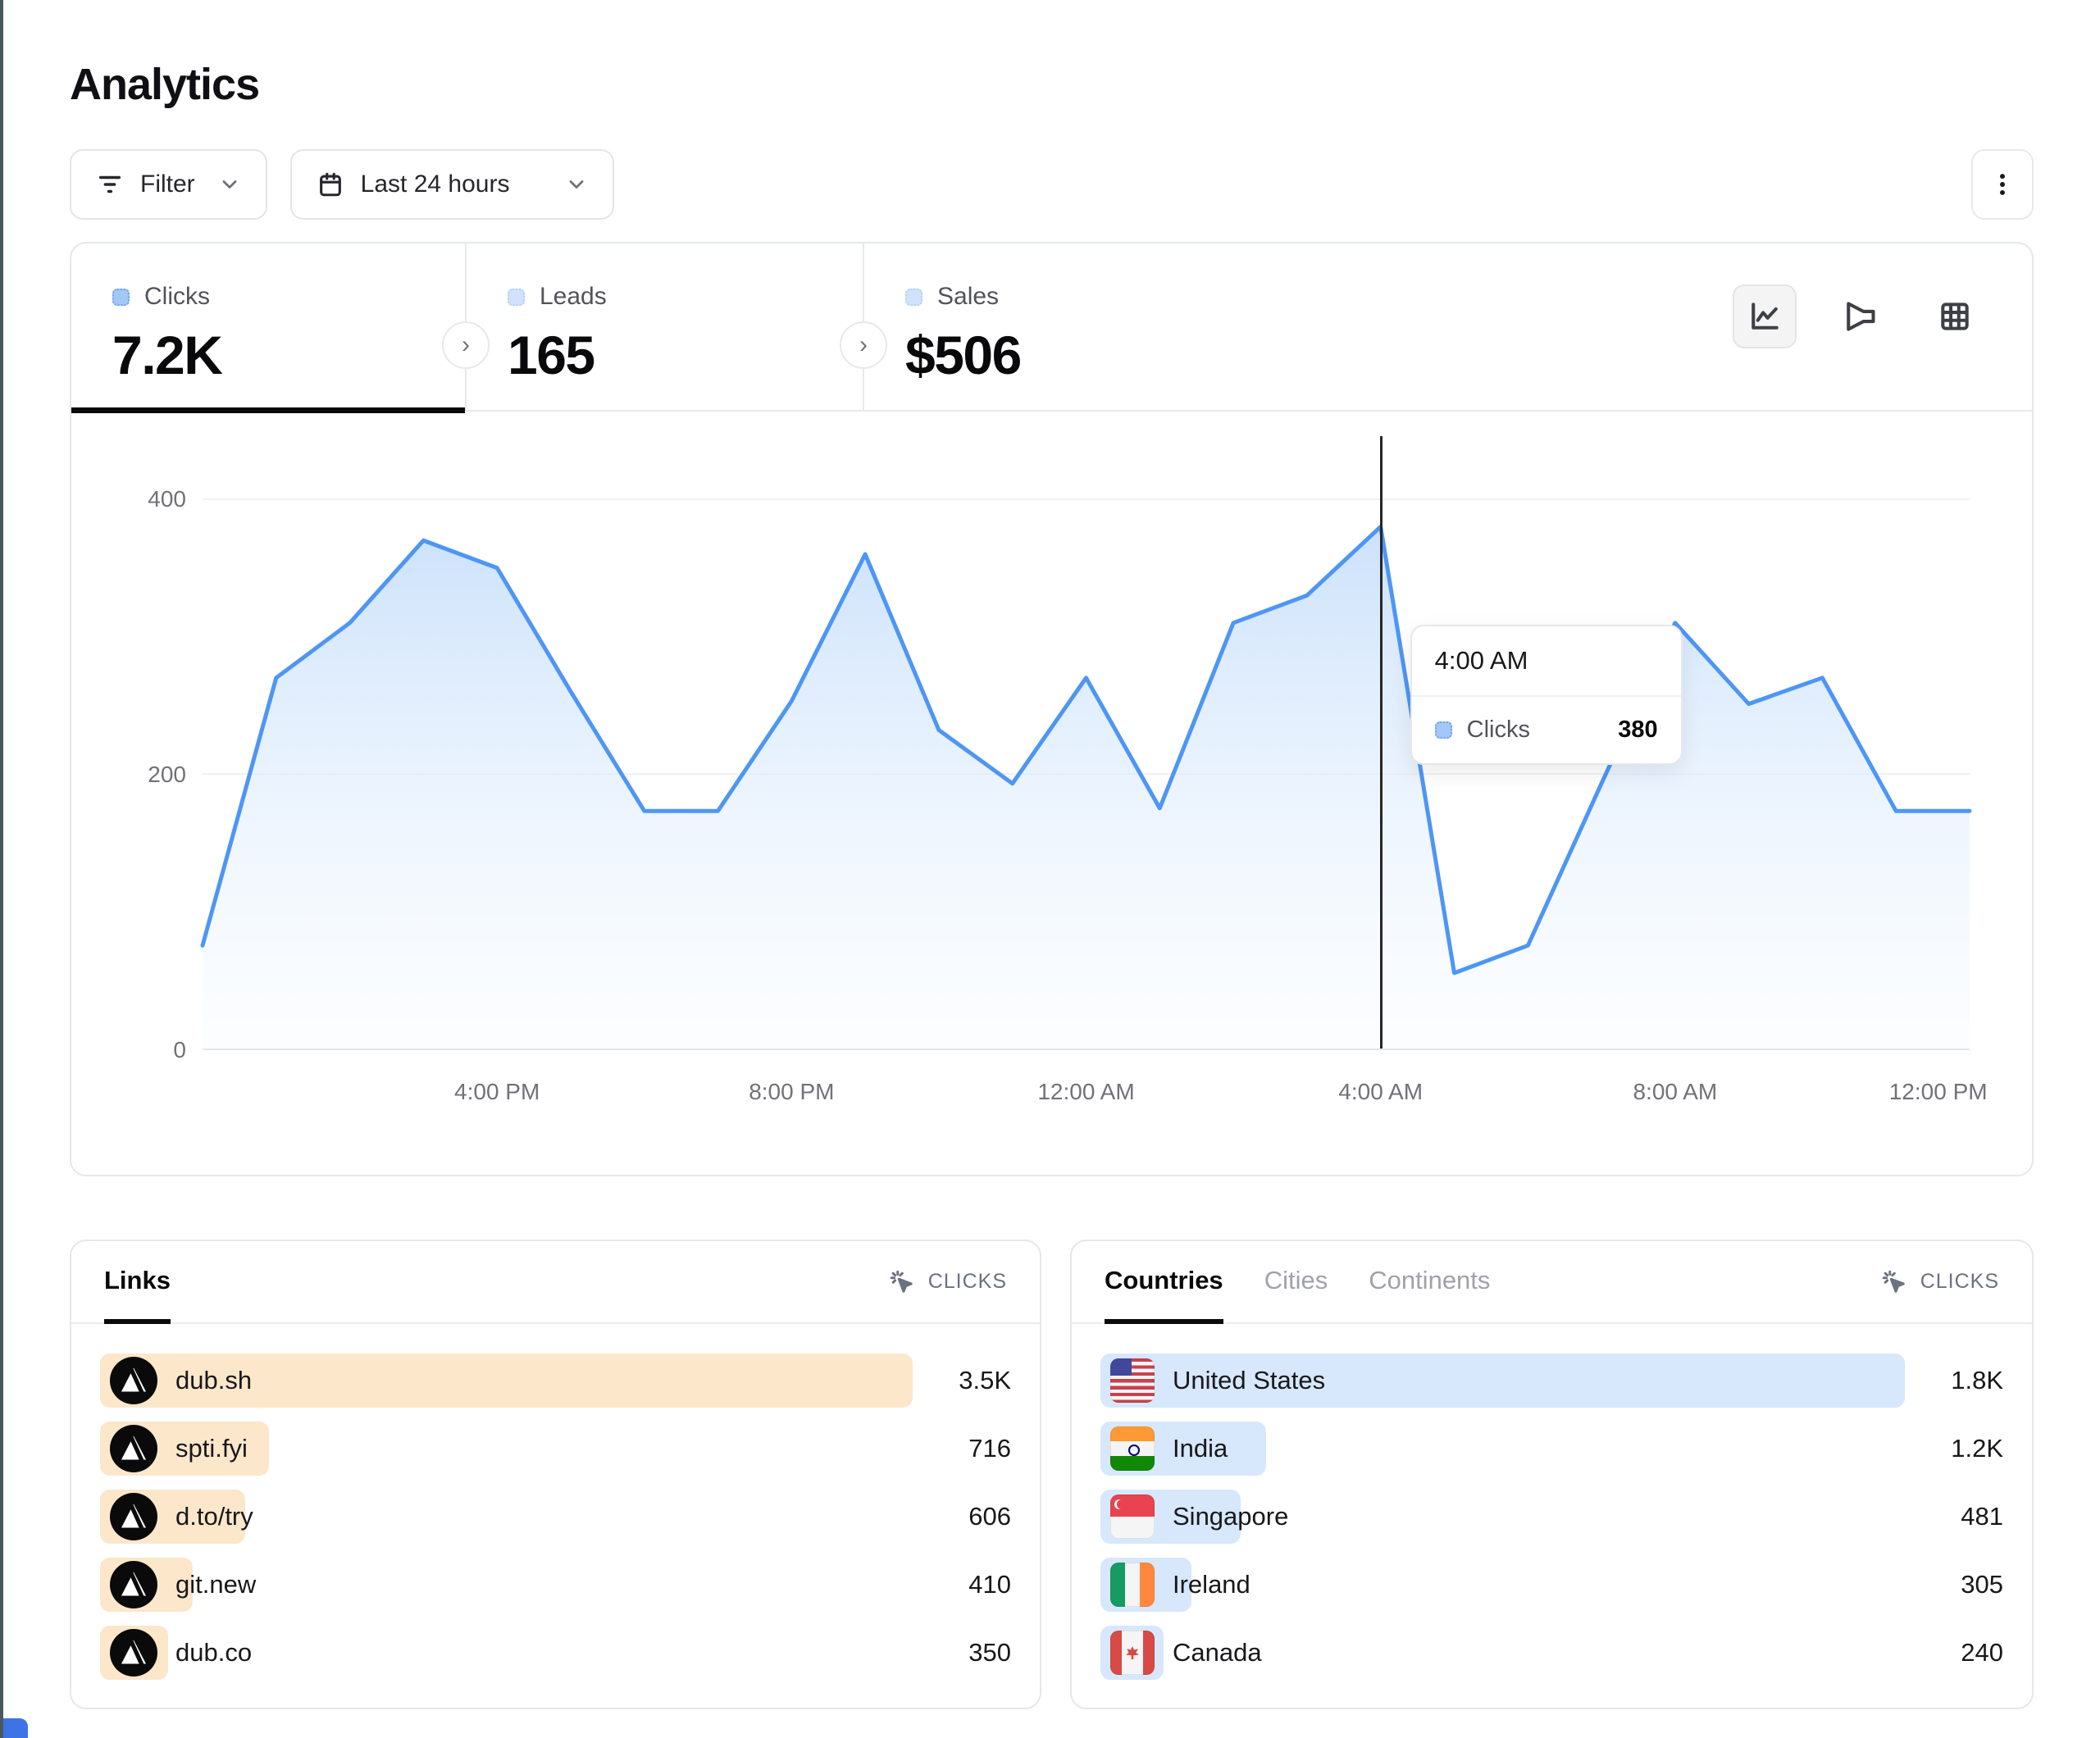  Describe the element at coordinates (989, 1652) in the screenshot. I see `row-value: 350` at that location.